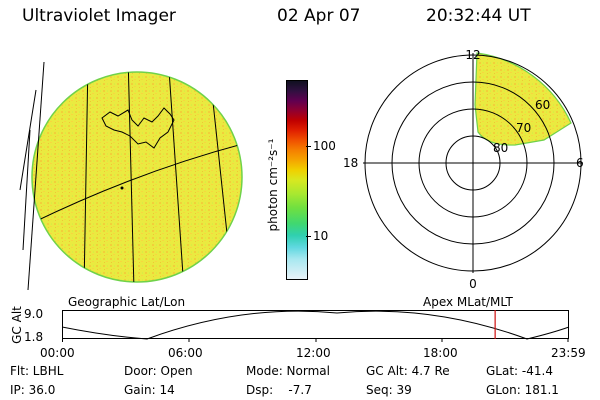 This screenshot has height=400, width=600. I want to click on altitude-strip, so click(316, 326).